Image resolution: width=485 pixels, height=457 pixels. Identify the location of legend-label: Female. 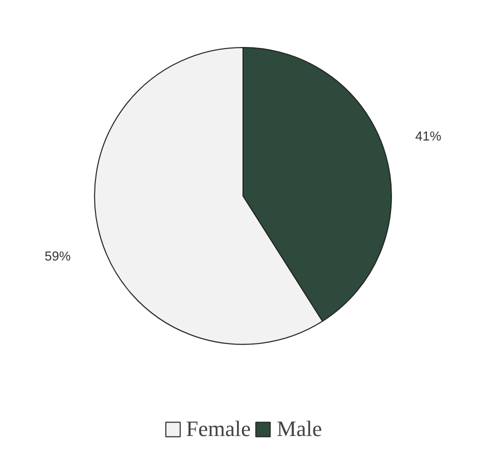
(218, 429).